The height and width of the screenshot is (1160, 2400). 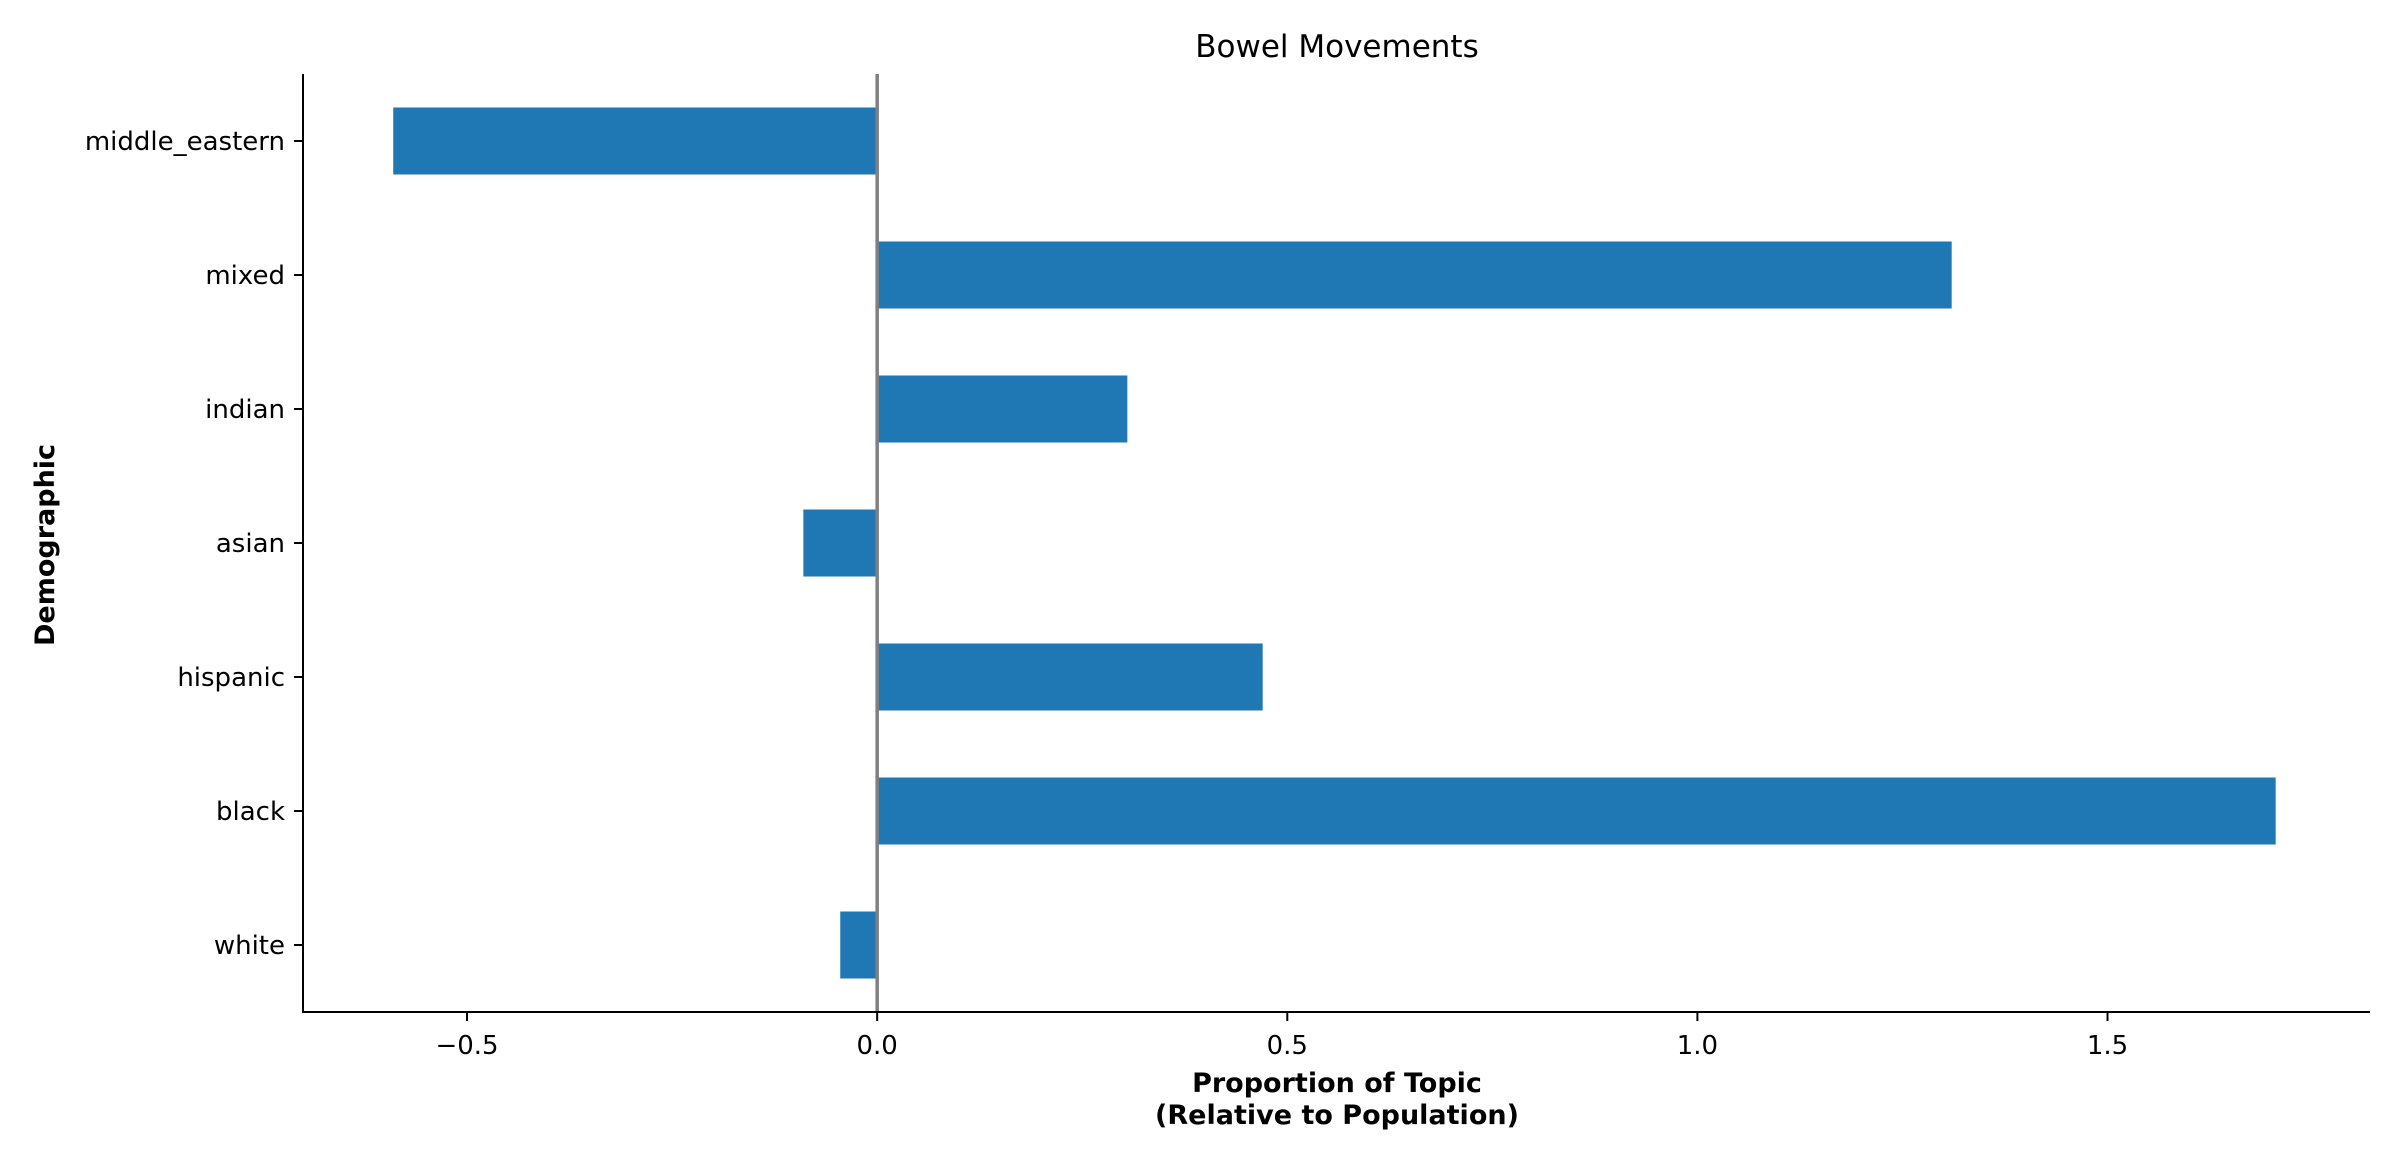 What do you see at coordinates (245, 410) in the screenshot?
I see `y-tick-label-indian: indian` at bounding box center [245, 410].